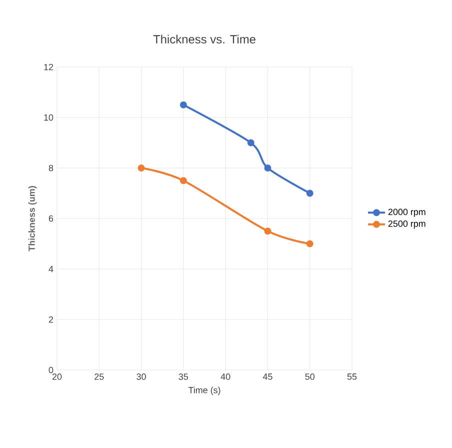 This screenshot has width=452, height=448. I want to click on y-tick-label: 12, so click(49, 67).